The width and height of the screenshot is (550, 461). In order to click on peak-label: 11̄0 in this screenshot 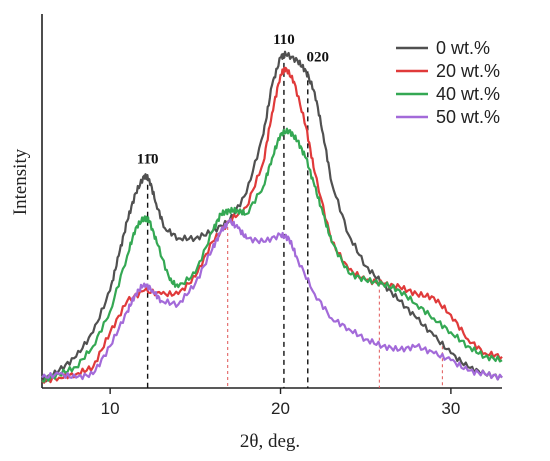, I will do `click(148, 160)`.